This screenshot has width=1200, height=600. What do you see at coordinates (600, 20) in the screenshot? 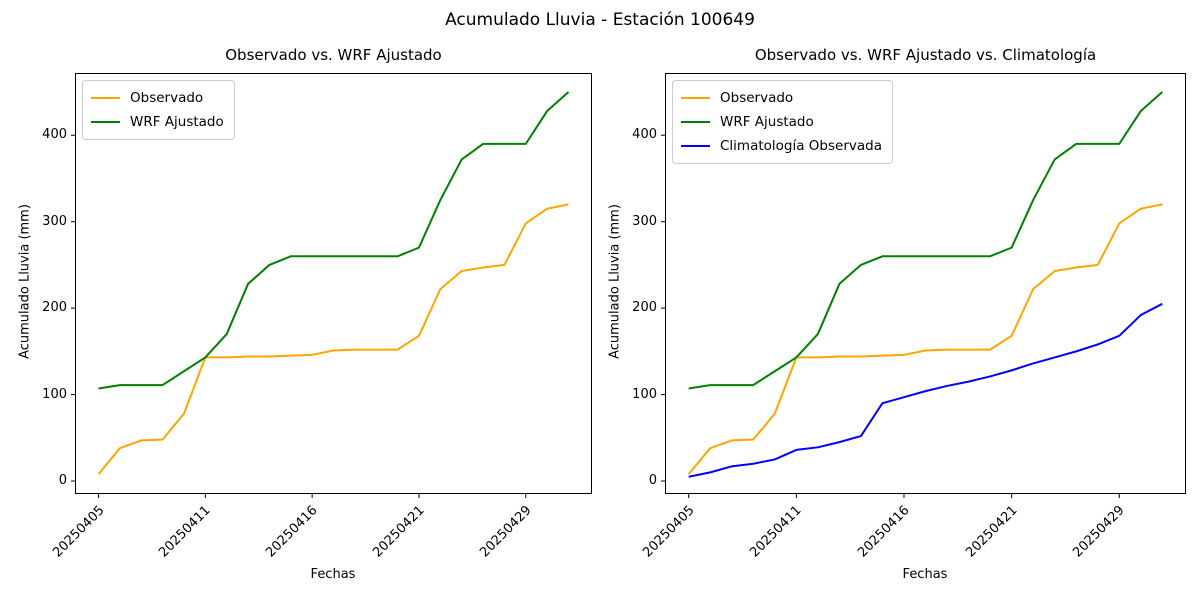
I see `figure-title: Acumulado Lluvia - Estación 100649` at bounding box center [600, 20].